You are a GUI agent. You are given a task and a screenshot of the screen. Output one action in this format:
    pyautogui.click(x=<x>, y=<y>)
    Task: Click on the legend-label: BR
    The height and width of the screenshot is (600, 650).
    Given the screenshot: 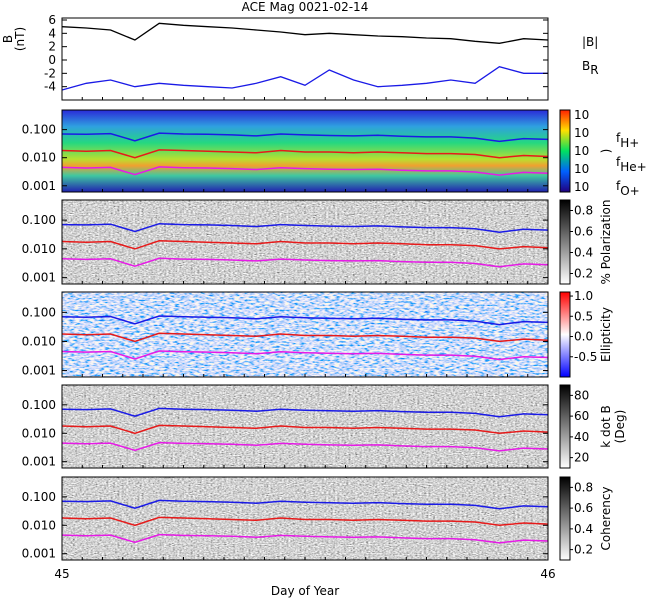 What is the action you would take?
    pyautogui.click(x=590, y=68)
    